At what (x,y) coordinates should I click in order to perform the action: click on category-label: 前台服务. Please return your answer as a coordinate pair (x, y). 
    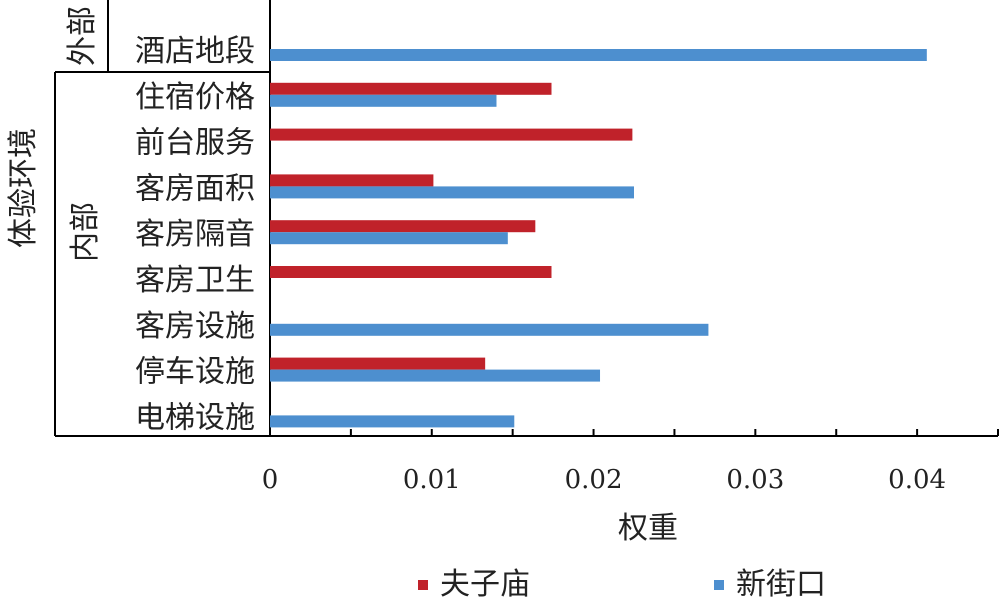
    Looking at the image, I should click on (195, 143).